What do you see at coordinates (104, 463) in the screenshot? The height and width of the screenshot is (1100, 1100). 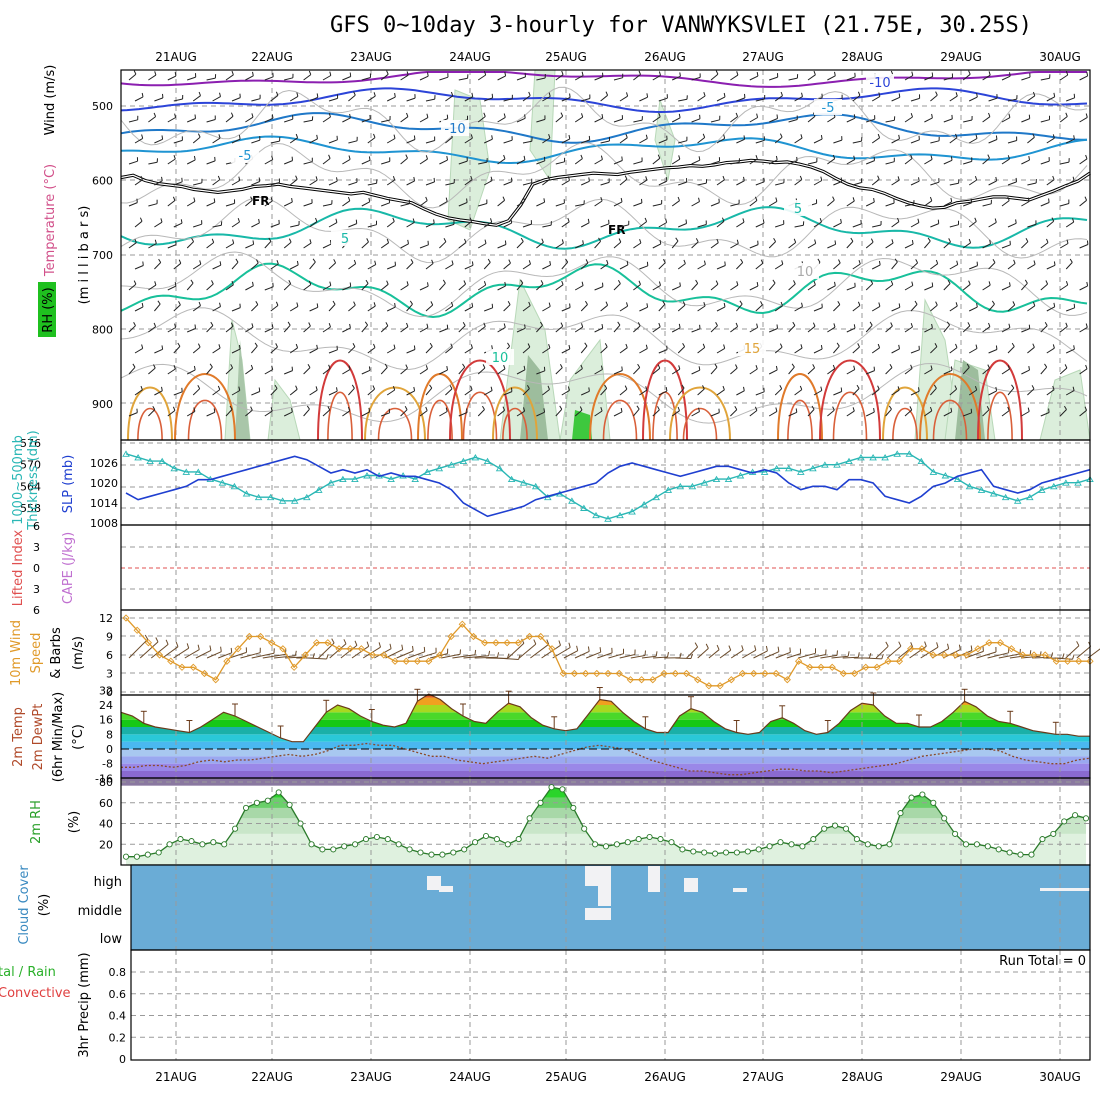 I see `slp-ytick-3: 1026` at bounding box center [104, 463].